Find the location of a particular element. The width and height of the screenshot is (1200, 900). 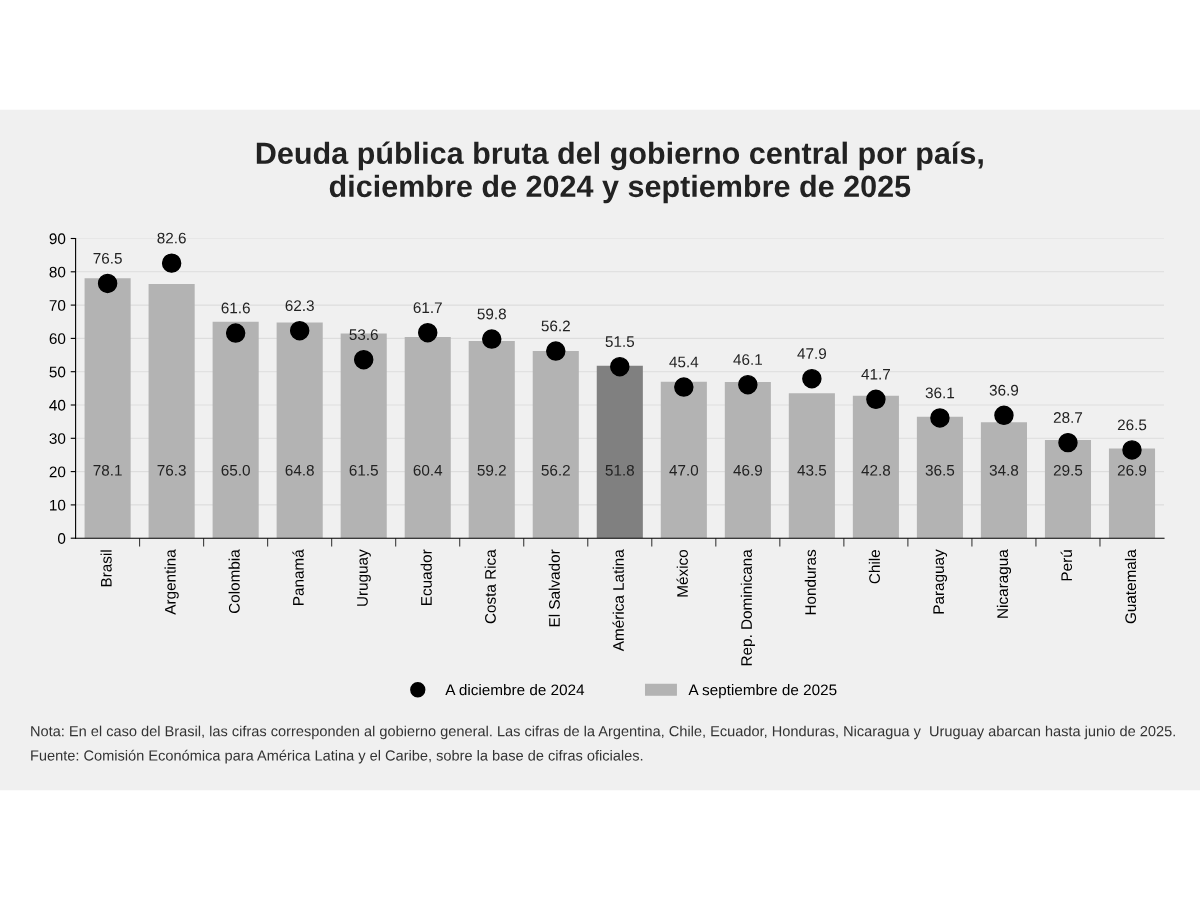

text: Nota: En el caso del Brasil, las cifras corresponden al gobierno general. Las cifras de la Argentina, Chile, Ecuador, Honduras, Nicaragua y Uruguay abarcan hasta junio de 2025. is located at coordinates (603, 732).